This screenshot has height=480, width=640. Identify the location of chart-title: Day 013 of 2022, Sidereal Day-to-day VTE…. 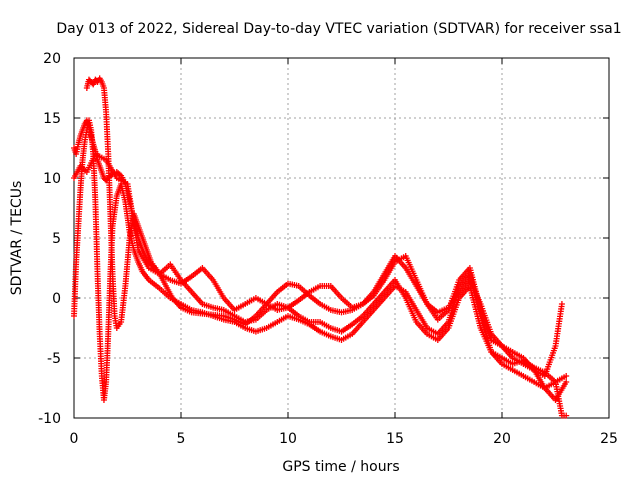
(338, 29).